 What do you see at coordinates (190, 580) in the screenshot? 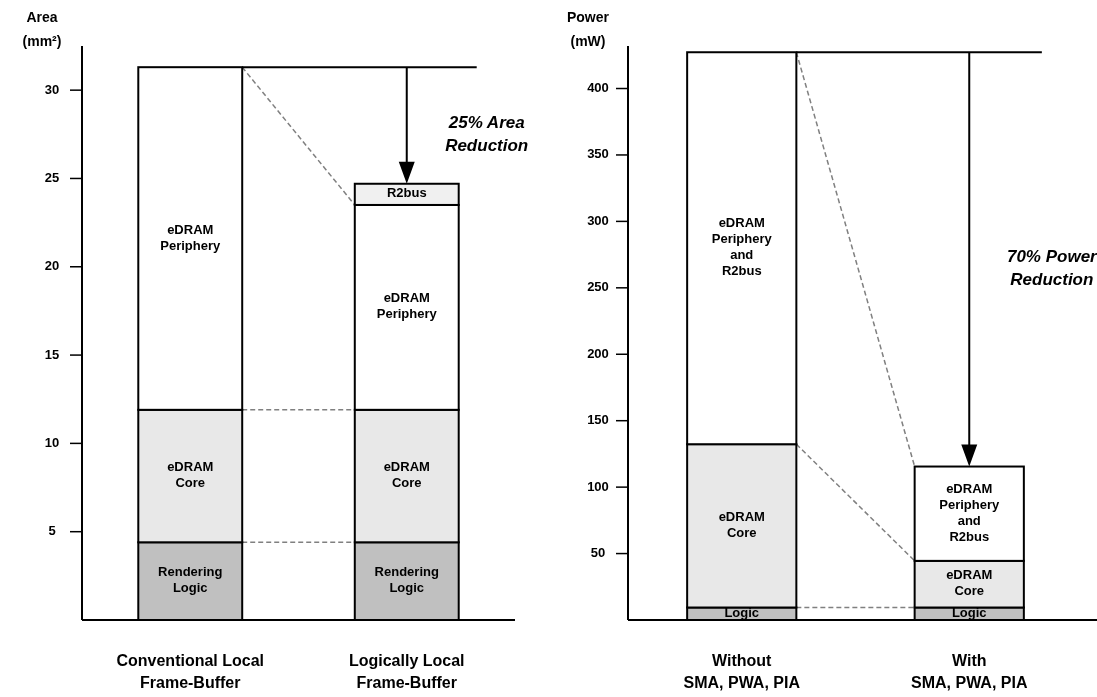
I see `series-label: Rendering Logic` at bounding box center [190, 580].